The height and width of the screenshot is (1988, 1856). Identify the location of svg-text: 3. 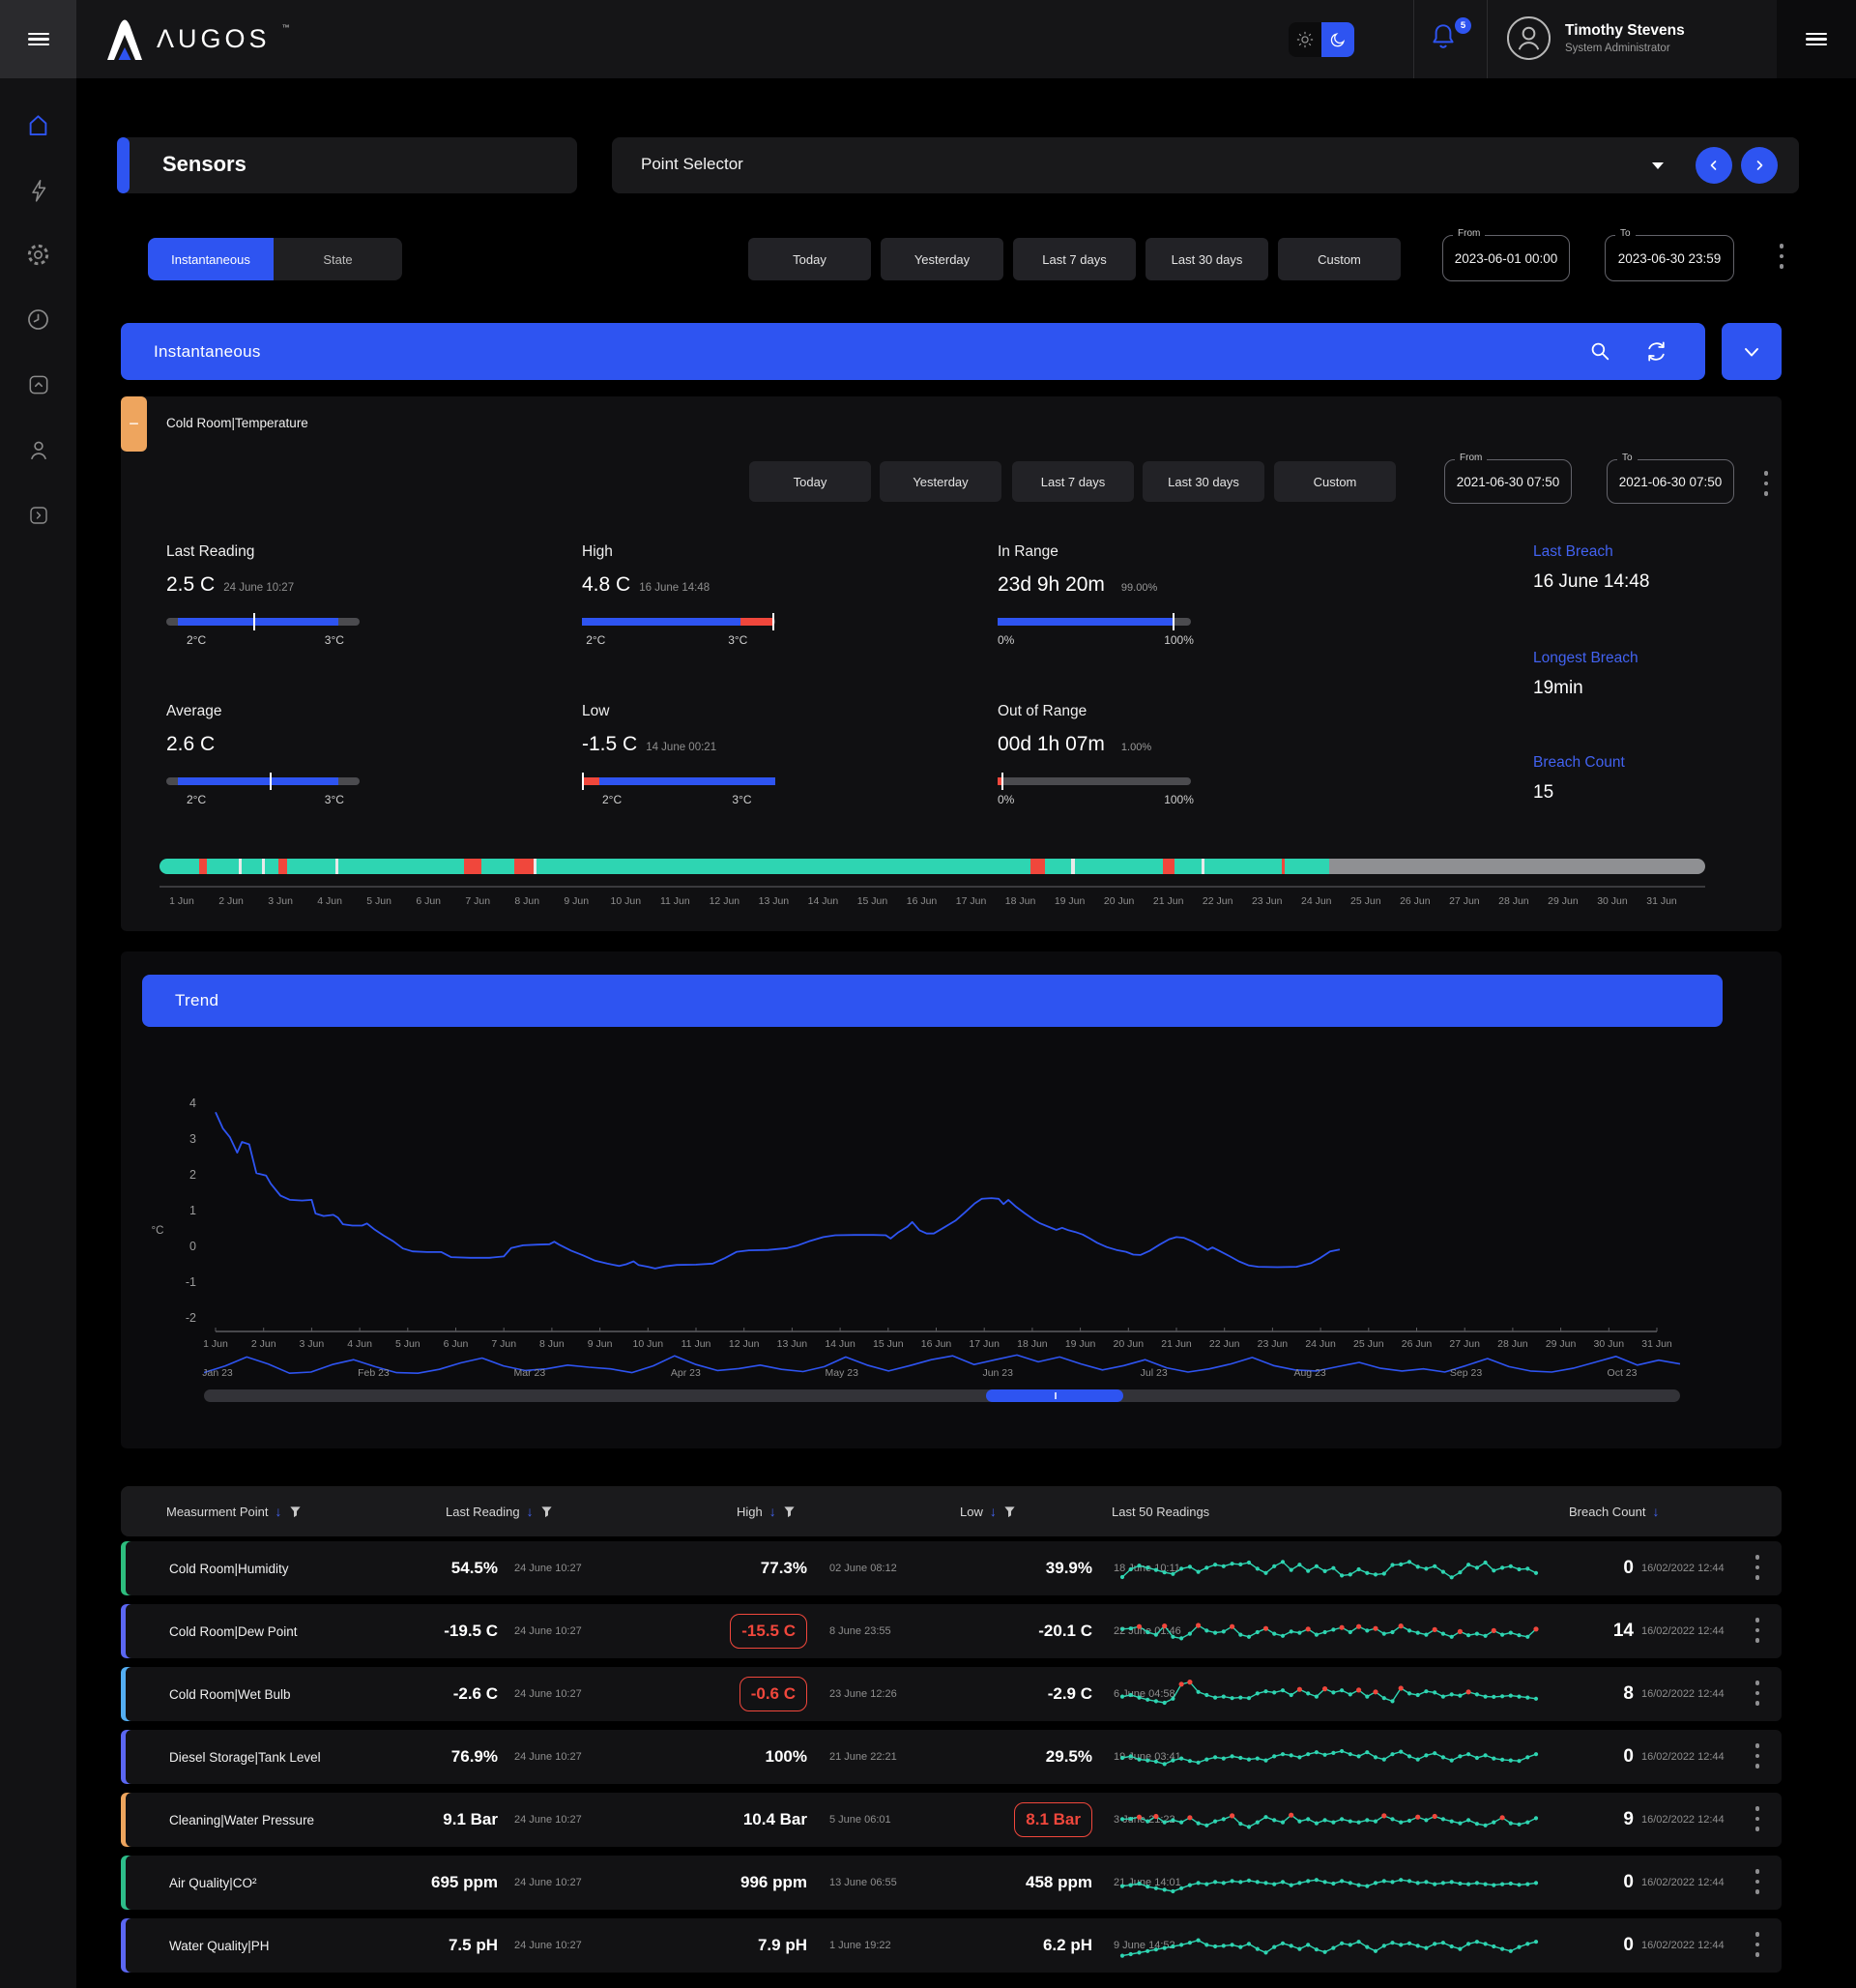
(192, 1139).